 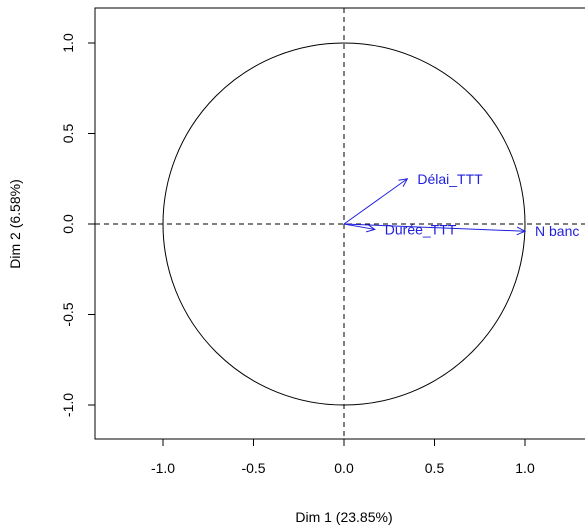 I want to click on variable-arrow-2: N banc, so click(x=461, y=231).